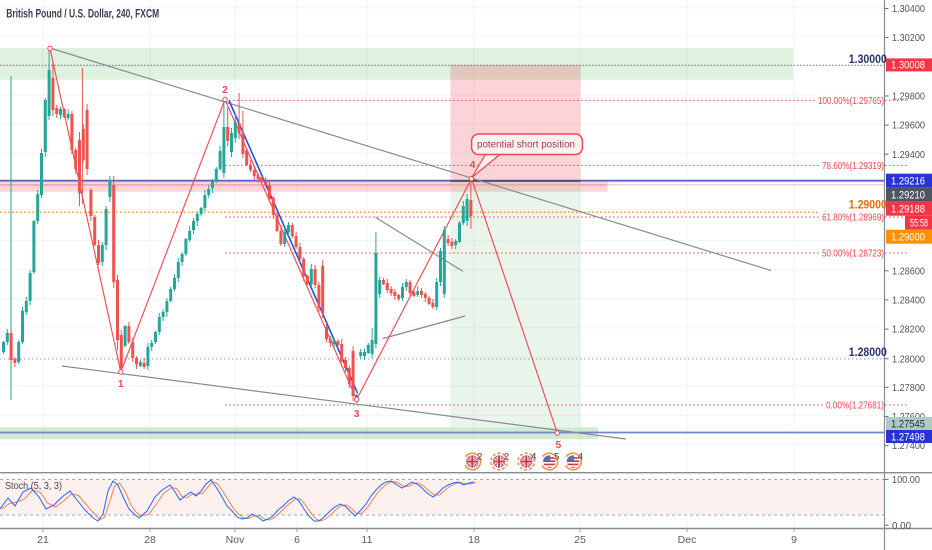 Image resolution: width=932 pixels, height=550 pixels. I want to click on svg-text: 0.00, so click(901, 526).